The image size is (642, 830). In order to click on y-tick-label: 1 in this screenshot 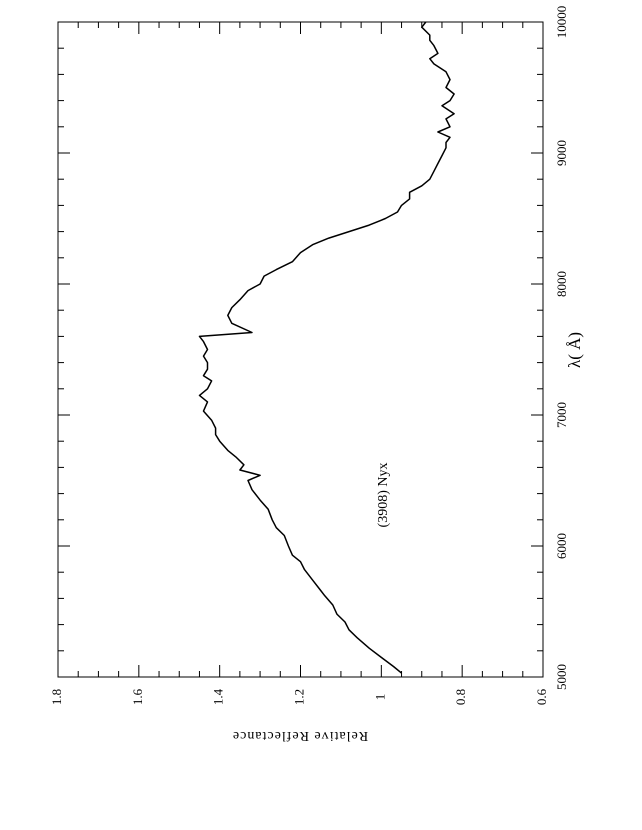, I will do `click(379, 697)`.